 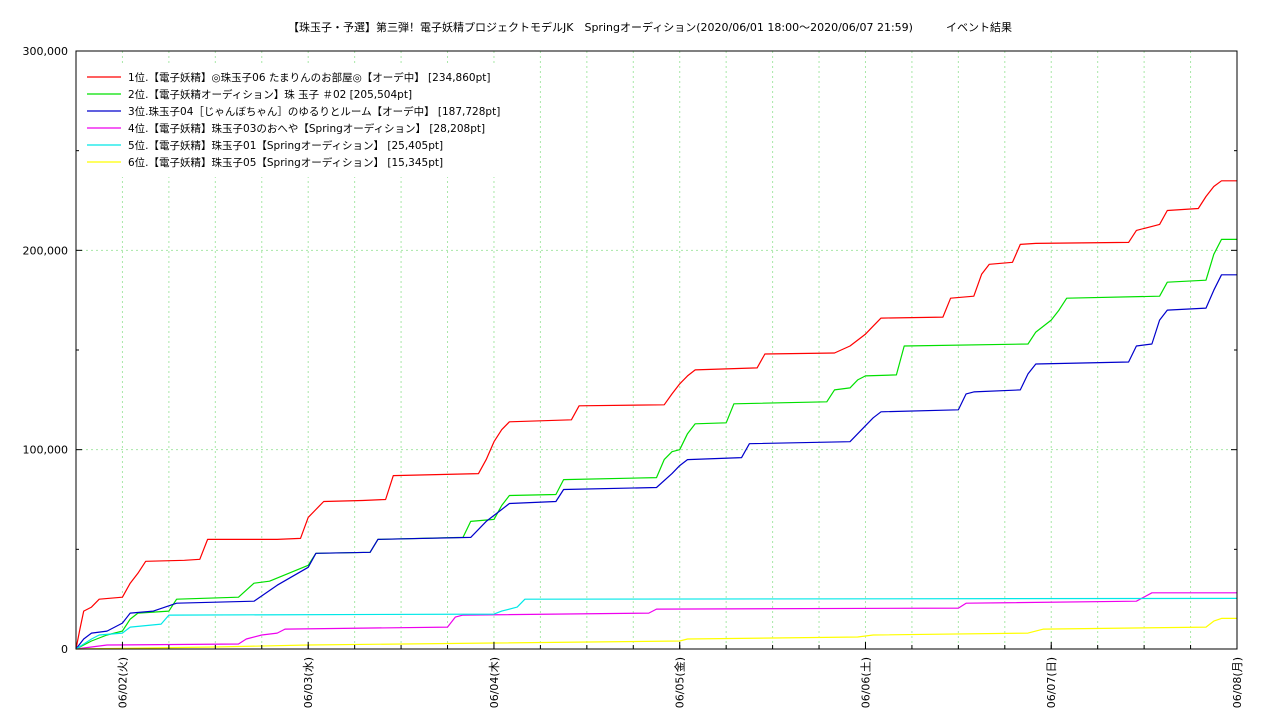 I want to click on x-tick-label: 06/03(水), so click(x=308, y=682).